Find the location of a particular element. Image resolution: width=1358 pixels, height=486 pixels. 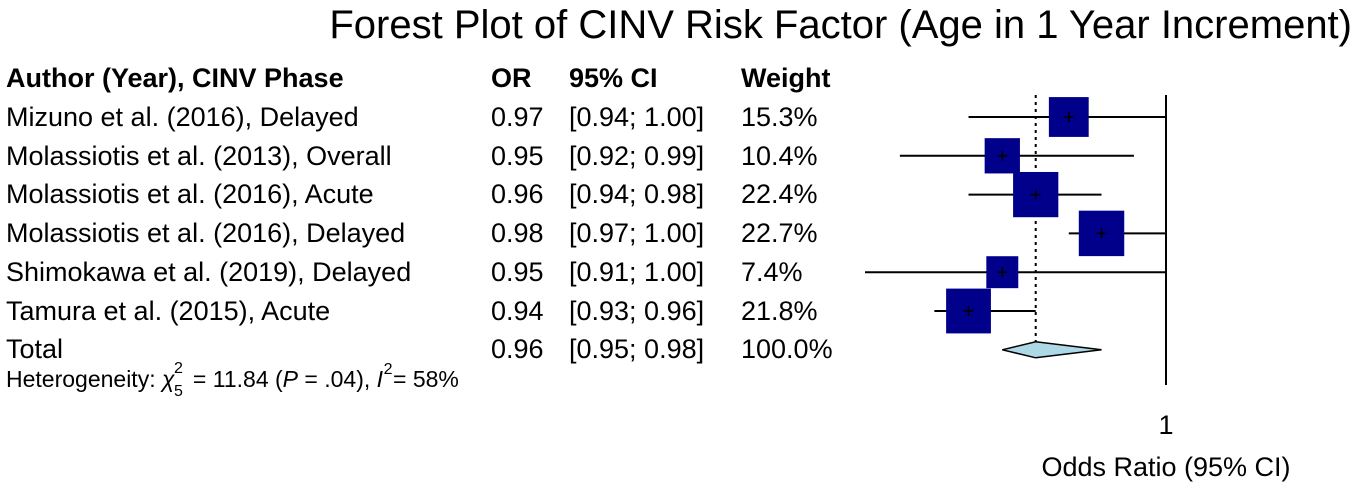

study-or: 0.96 is located at coordinates (517, 194).